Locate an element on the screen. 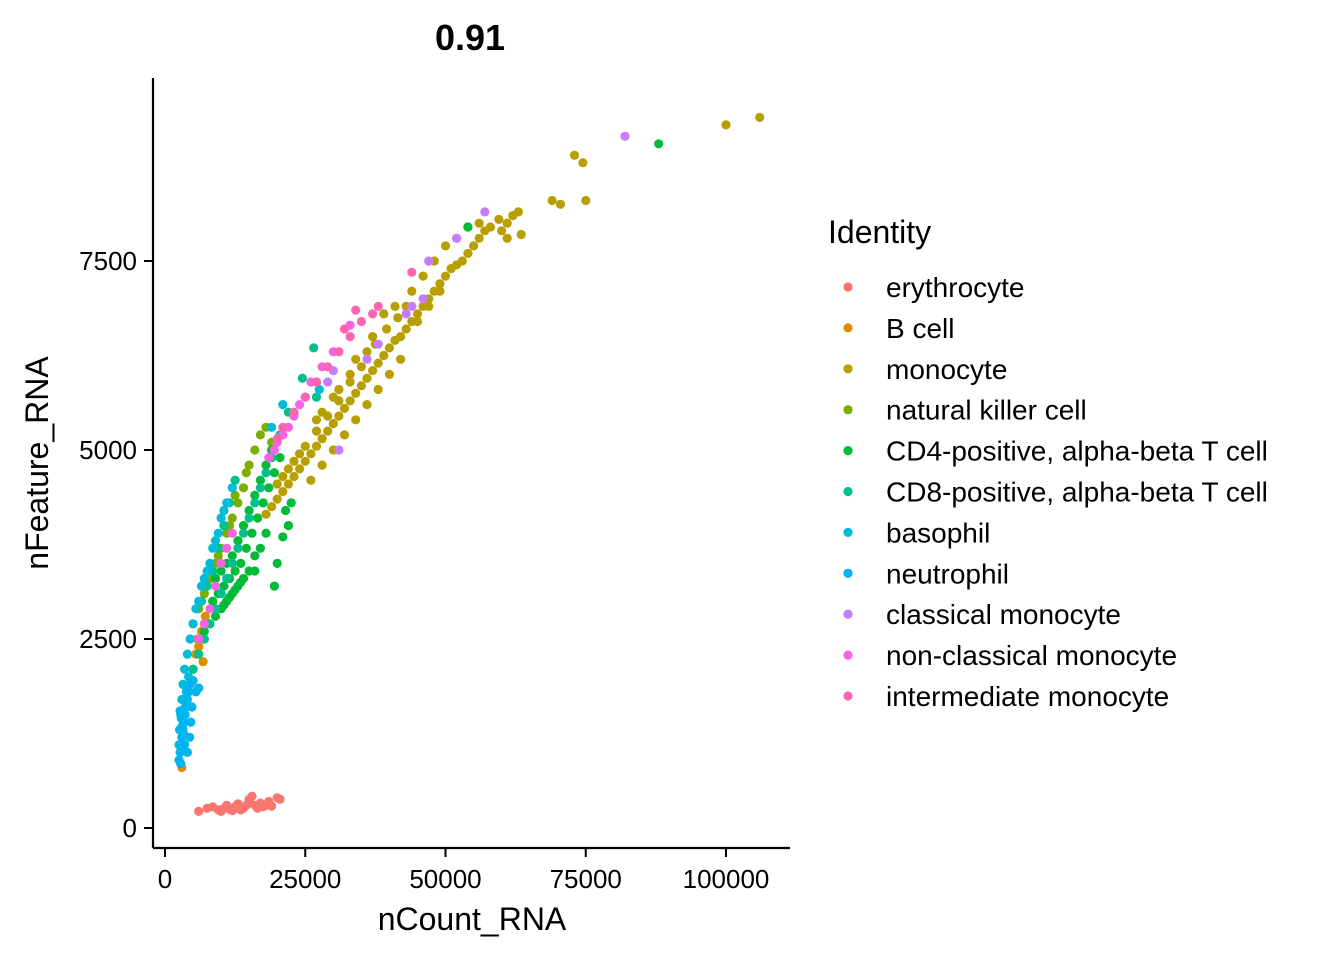 The height and width of the screenshot is (960, 1344). x-axis: 0 25000 50000 75000 100000 is located at coordinates (471, 870).